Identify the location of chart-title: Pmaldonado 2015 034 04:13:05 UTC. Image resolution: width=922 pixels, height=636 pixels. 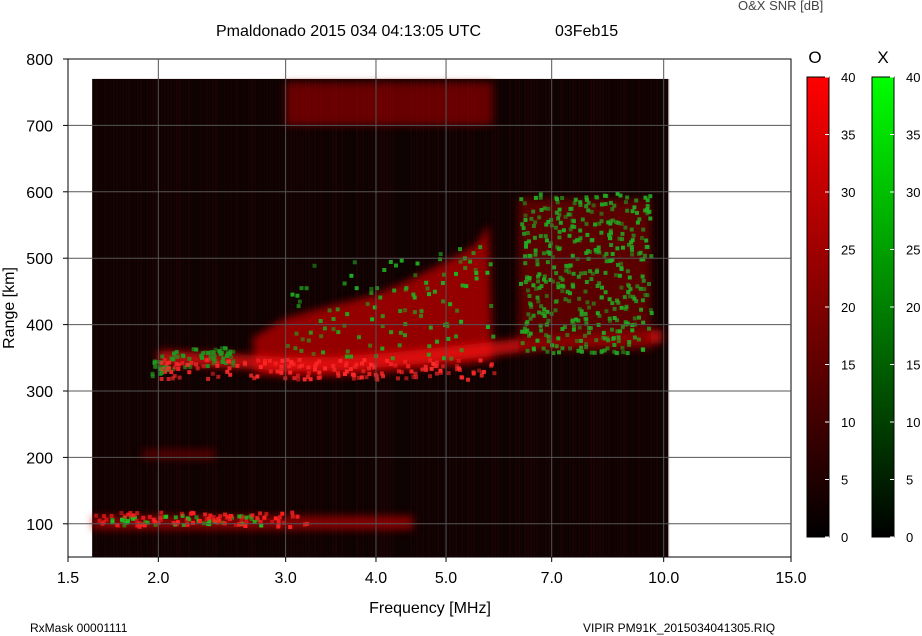
(348, 31).